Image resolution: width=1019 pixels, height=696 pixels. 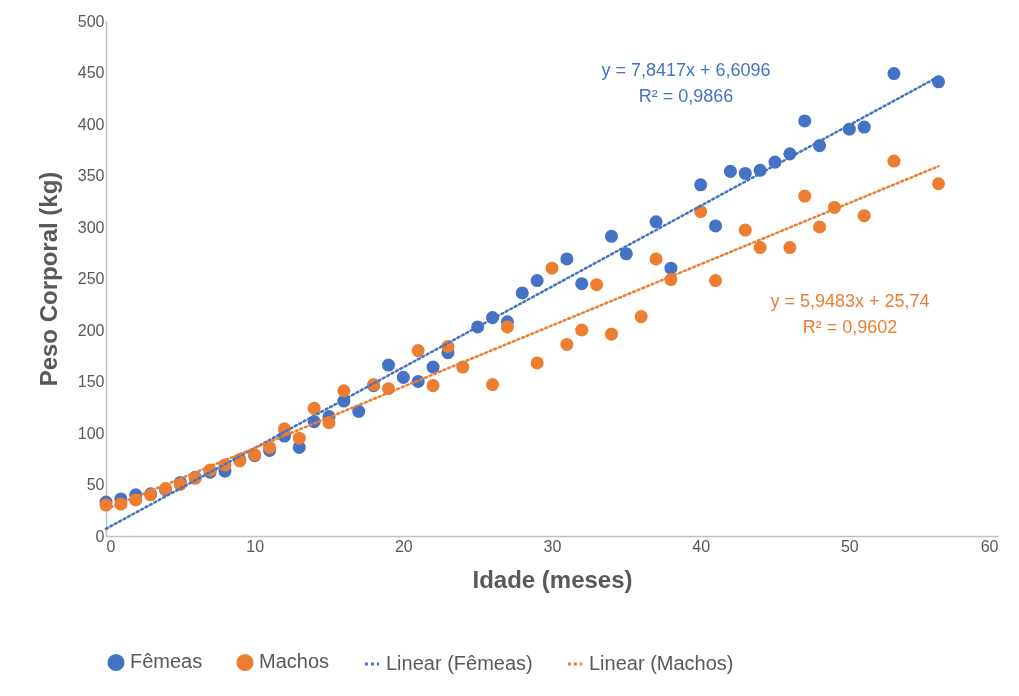 What do you see at coordinates (91, 433) in the screenshot?
I see `y-tick-label: 100` at bounding box center [91, 433].